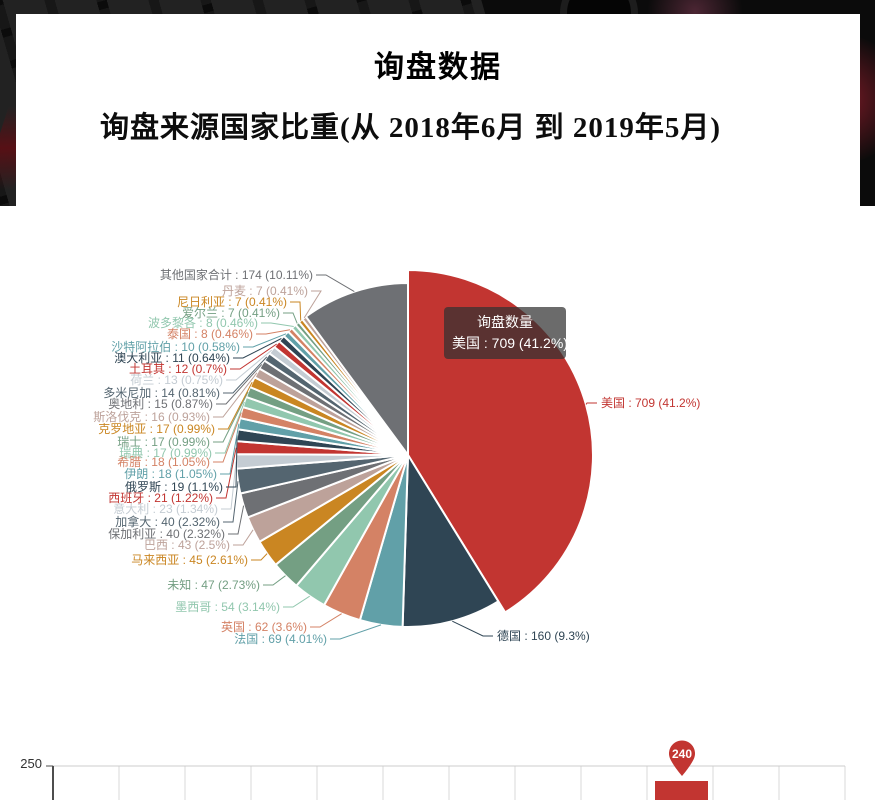 The width and height of the screenshot is (875, 800). What do you see at coordinates (31, 763) in the screenshot?
I see `bar-y-tick-label: 250` at bounding box center [31, 763].